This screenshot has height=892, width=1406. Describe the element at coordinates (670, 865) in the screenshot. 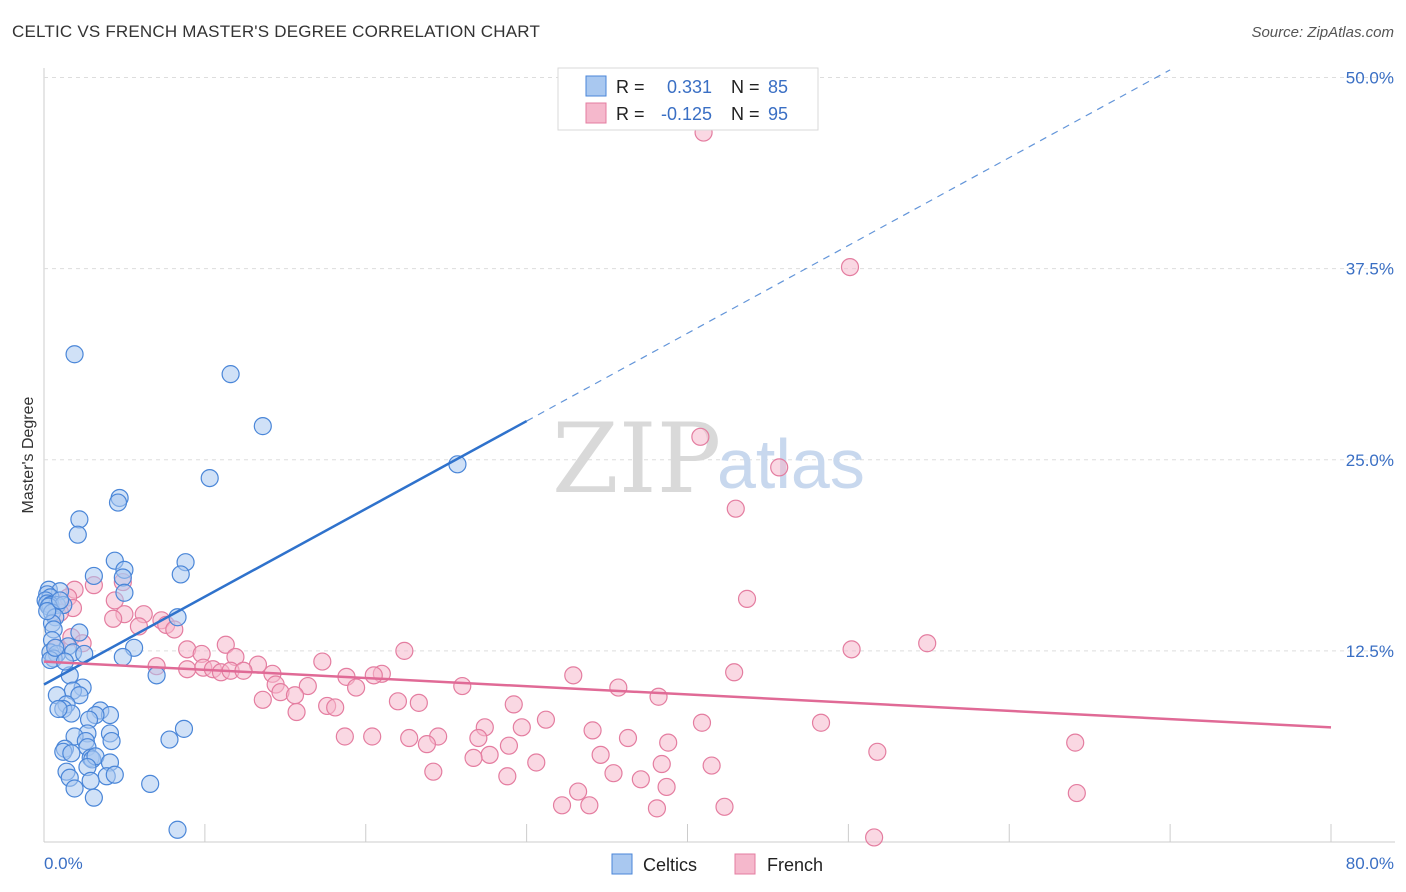

I see `bottom-legend-label-celtics: Celtics` at that location.